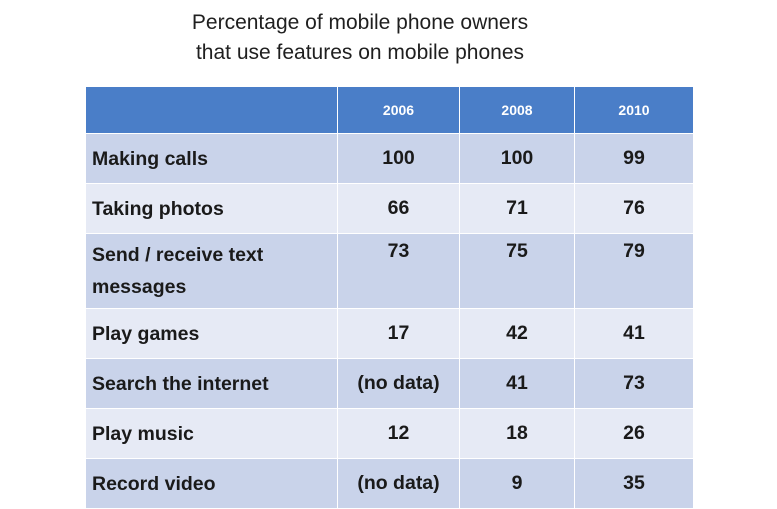  I want to click on row-label: Making calls, so click(211, 158).